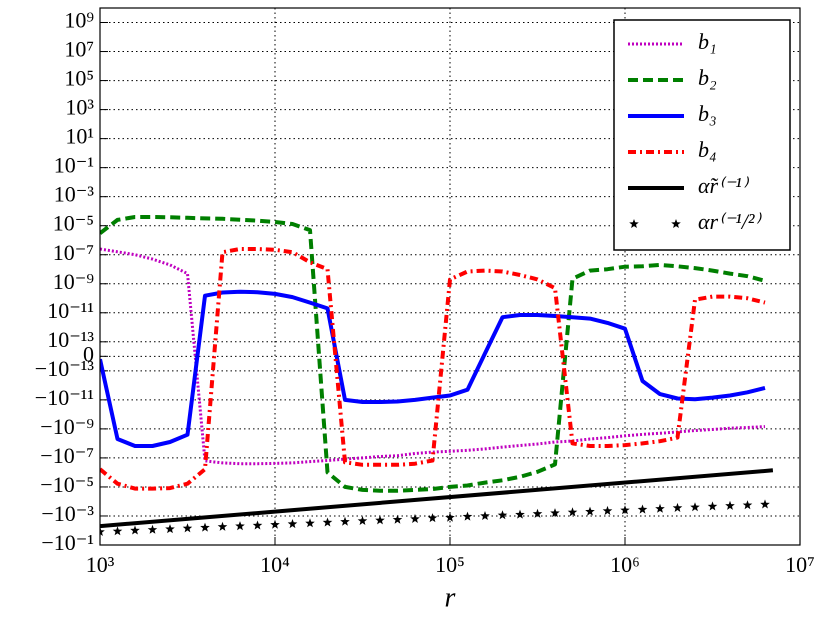 This screenshot has height=623, width=830. What do you see at coordinates (702, 135) in the screenshot?
I see `legend-box` at bounding box center [702, 135].